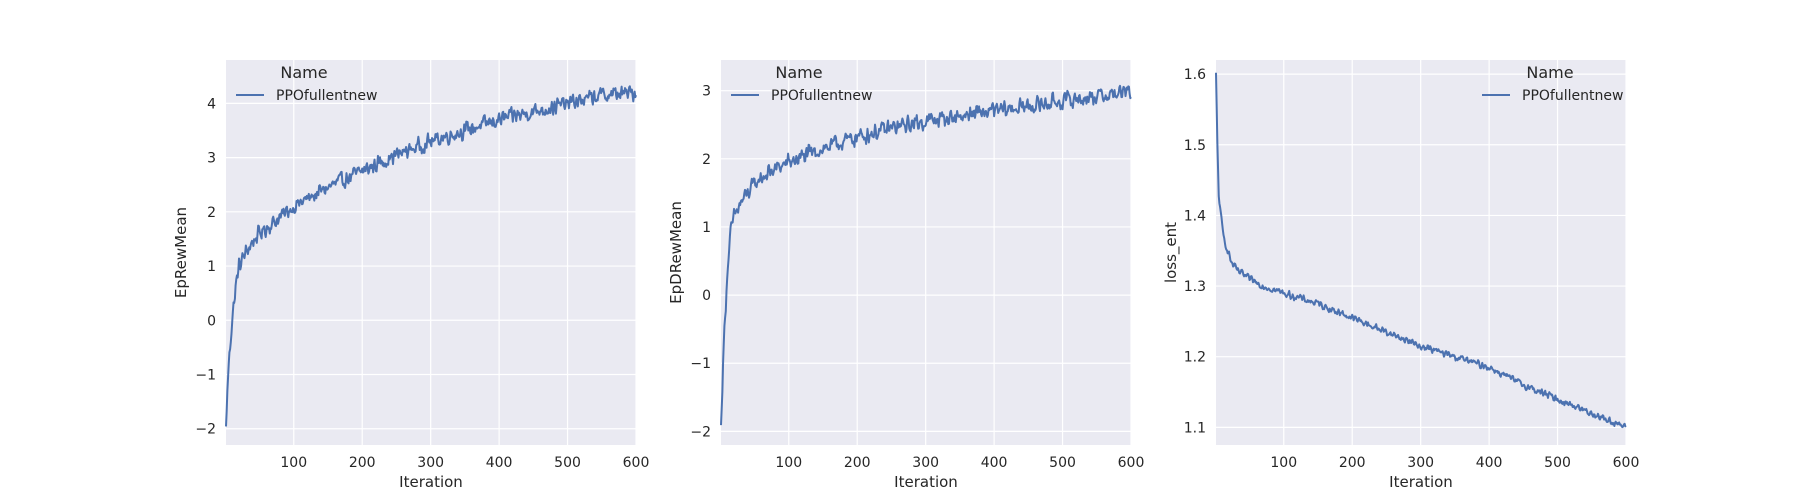  What do you see at coordinates (1195, 428) in the screenshot?
I see `y-tick-label: 1.1` at bounding box center [1195, 428].